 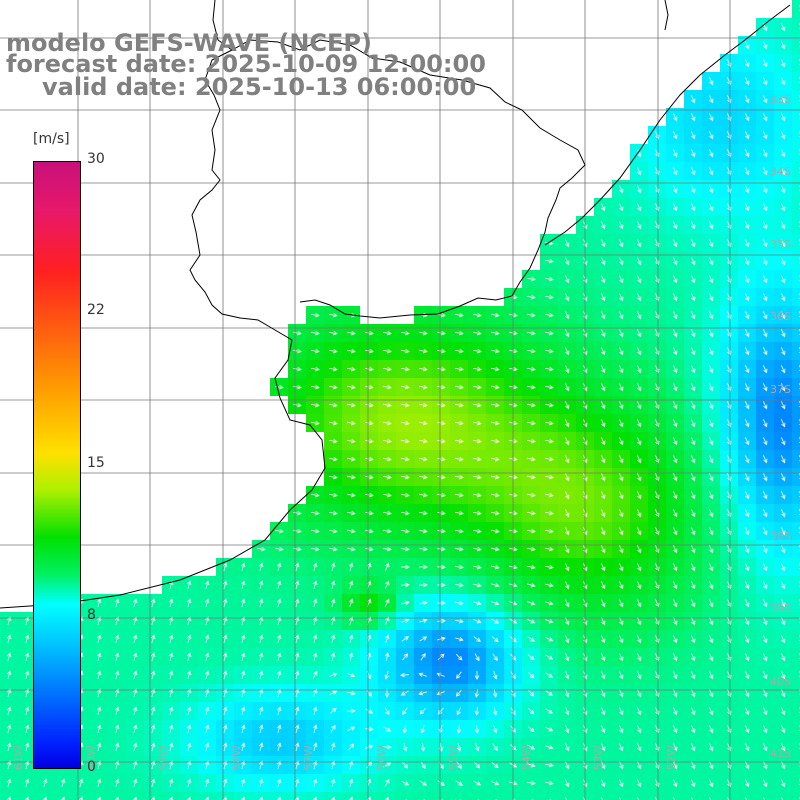 What do you see at coordinates (96, 159) in the screenshot?
I see `colorbar-tick-label: 30` at bounding box center [96, 159].